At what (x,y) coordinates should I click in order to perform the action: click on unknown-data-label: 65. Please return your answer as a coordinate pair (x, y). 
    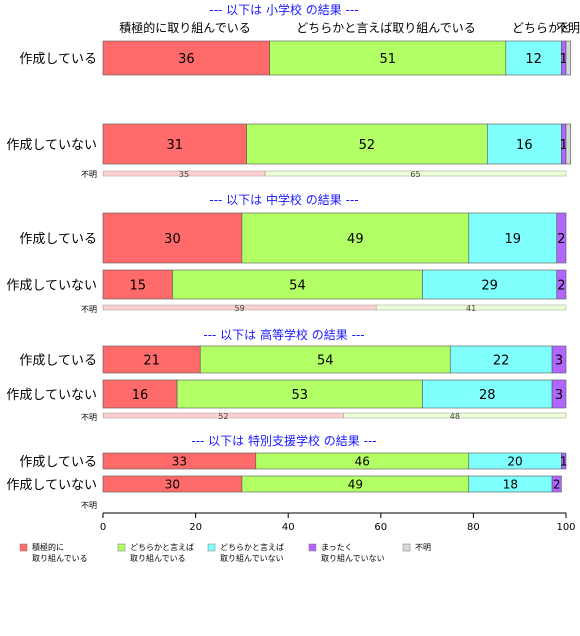
    Looking at the image, I should click on (415, 174).